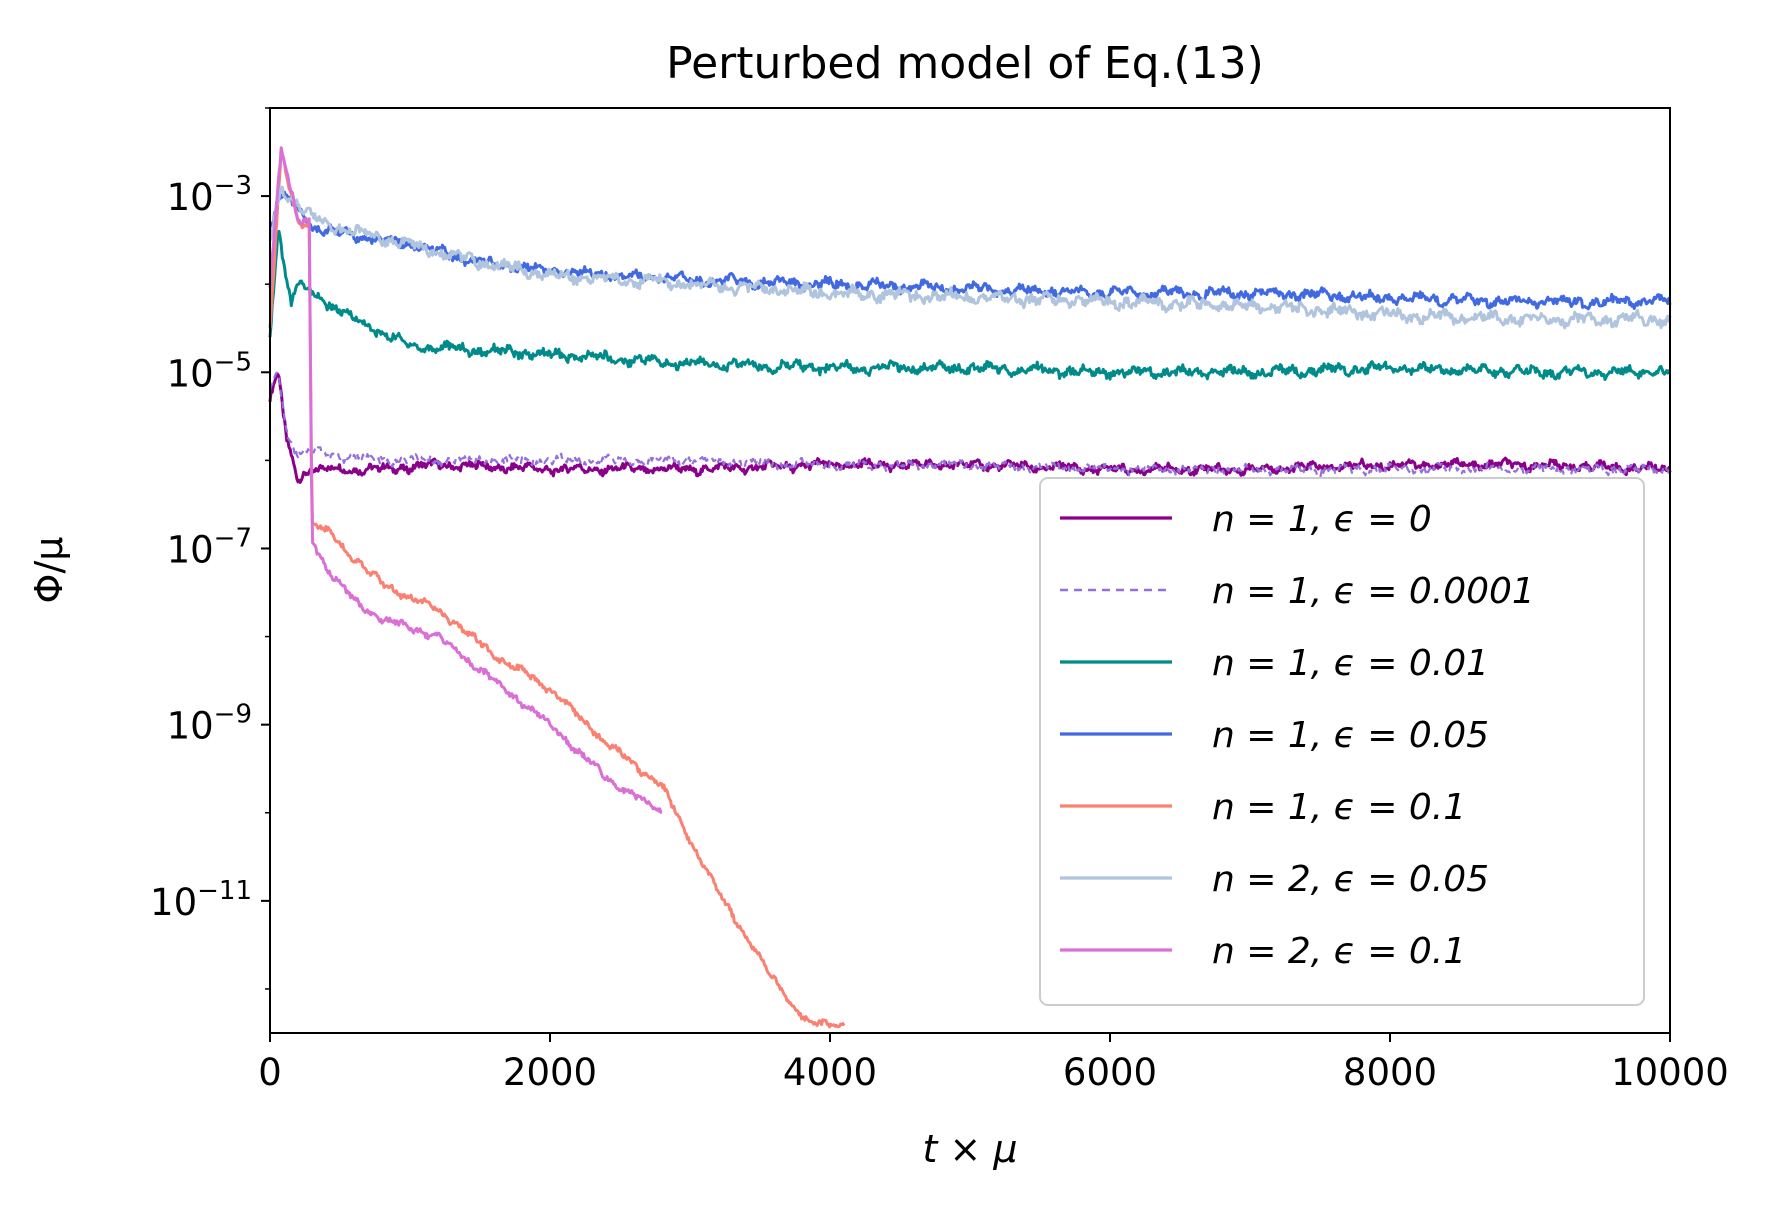 This screenshot has height=1207, width=1770. Describe the element at coordinates (1373, 591) in the screenshot. I see `legend-label: n = 1, ϵ = 0.0001` at that location.